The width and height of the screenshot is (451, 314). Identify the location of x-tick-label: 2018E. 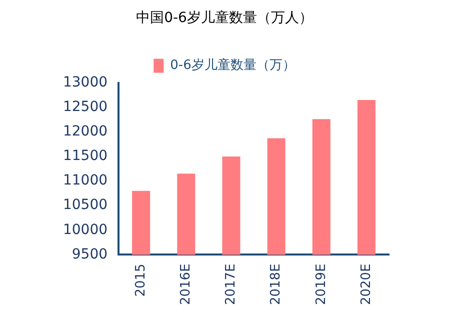
(276, 285).